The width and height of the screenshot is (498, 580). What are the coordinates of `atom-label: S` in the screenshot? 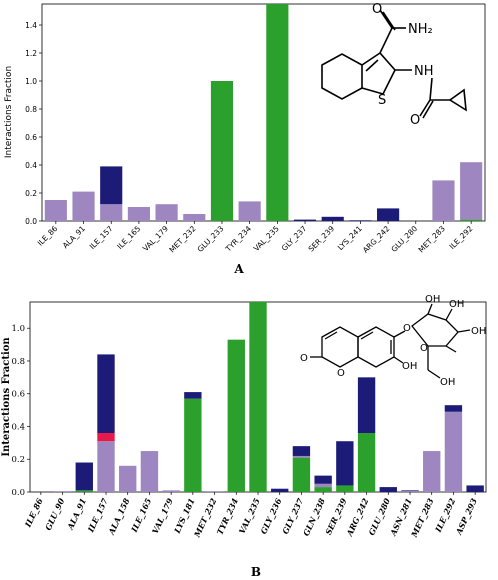 It's located at (382, 100).